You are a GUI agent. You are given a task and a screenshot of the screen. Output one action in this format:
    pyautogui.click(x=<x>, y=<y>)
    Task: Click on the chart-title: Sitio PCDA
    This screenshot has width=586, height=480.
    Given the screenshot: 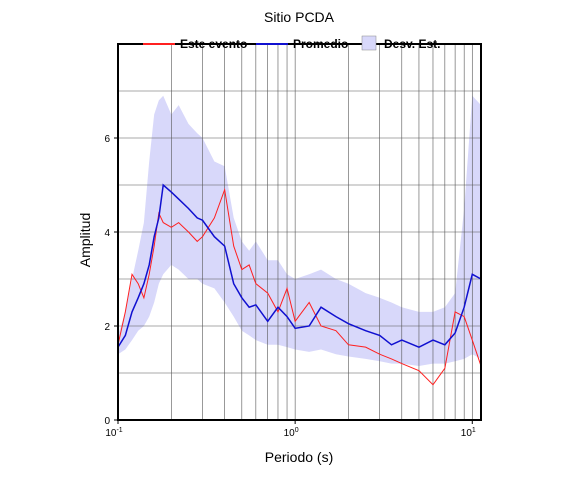 What is the action you would take?
    pyautogui.click(x=299, y=17)
    